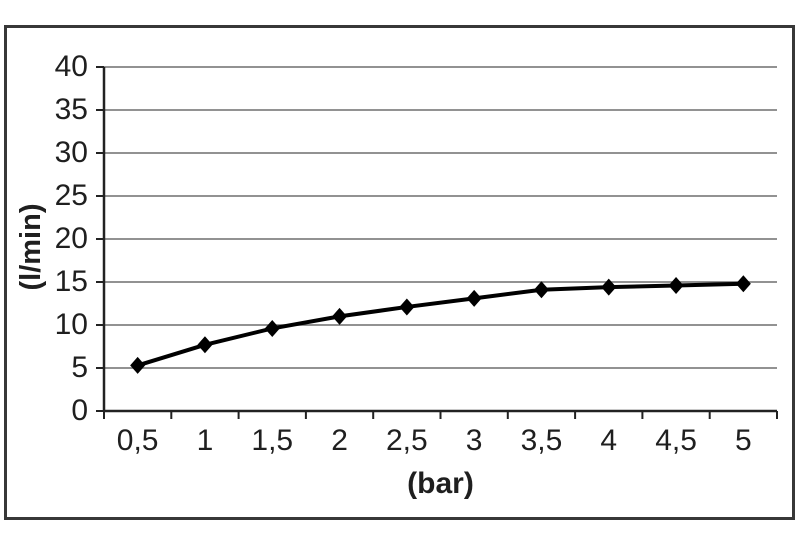 The image size is (800, 533). I want to click on y-axis-tick-label: 20, so click(71, 238).